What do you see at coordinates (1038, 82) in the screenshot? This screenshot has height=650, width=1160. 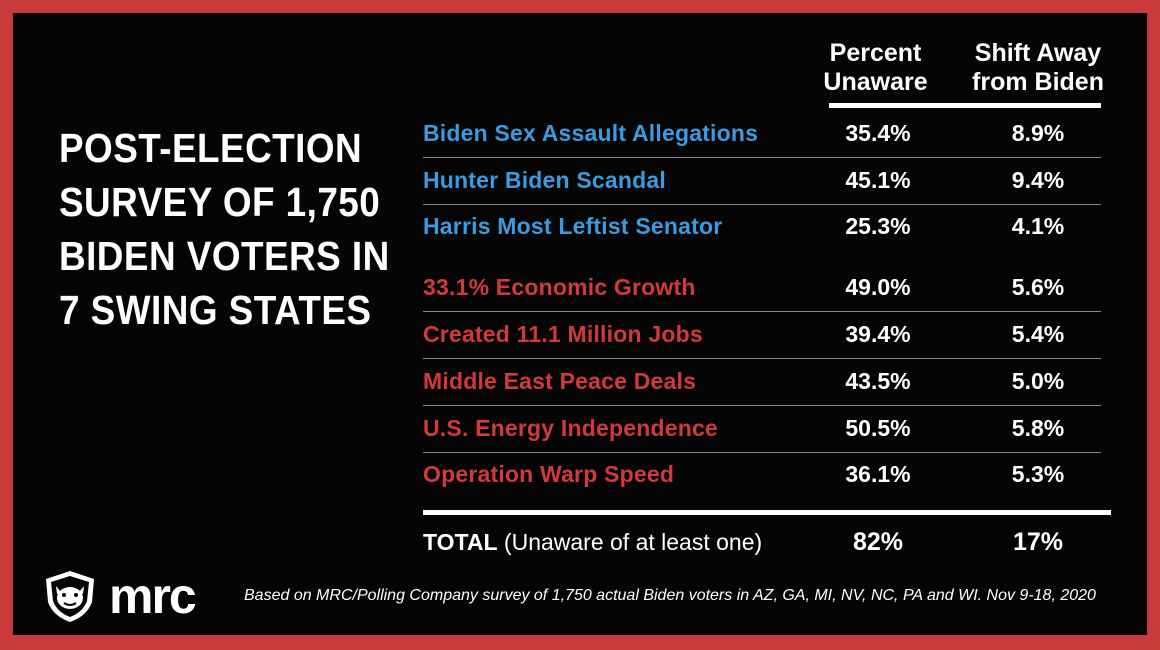 I see `column-header-line: from Biden` at bounding box center [1038, 82].